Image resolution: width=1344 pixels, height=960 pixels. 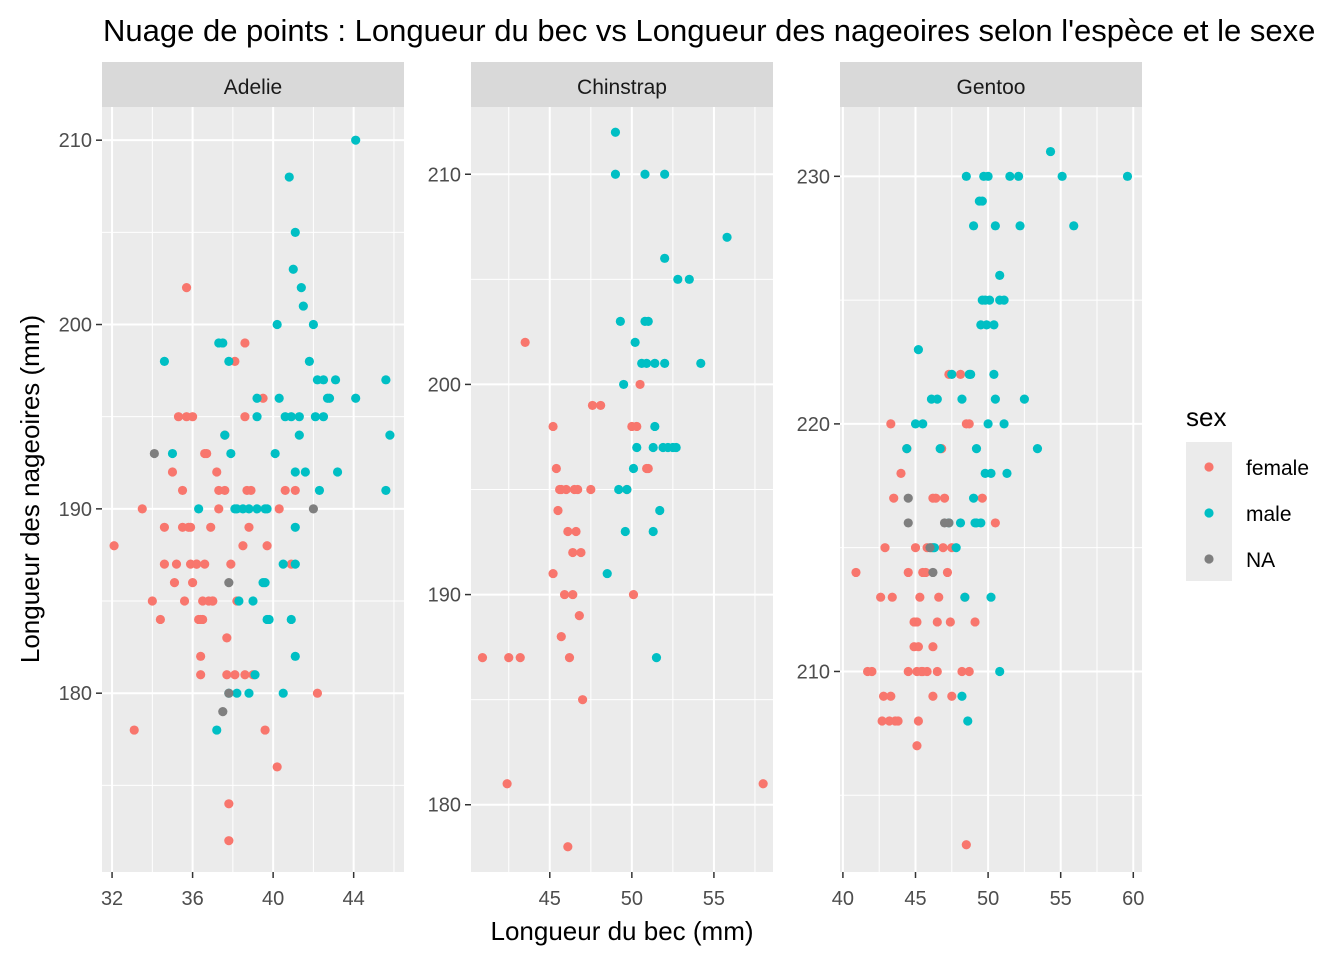 What do you see at coordinates (632, 899) in the screenshot?
I see `x-tick-label: 50` at bounding box center [632, 899].